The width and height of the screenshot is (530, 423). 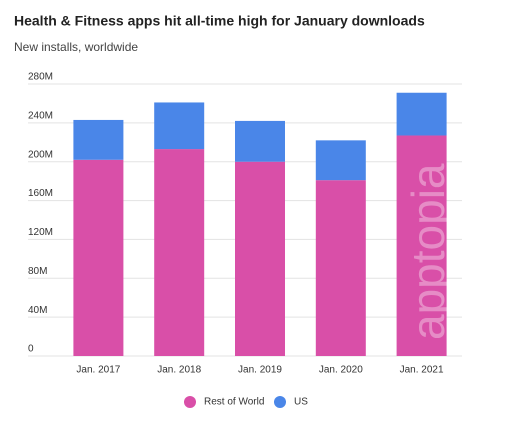 What do you see at coordinates (40, 232) in the screenshot?
I see `y-tick-label: 120M` at bounding box center [40, 232].